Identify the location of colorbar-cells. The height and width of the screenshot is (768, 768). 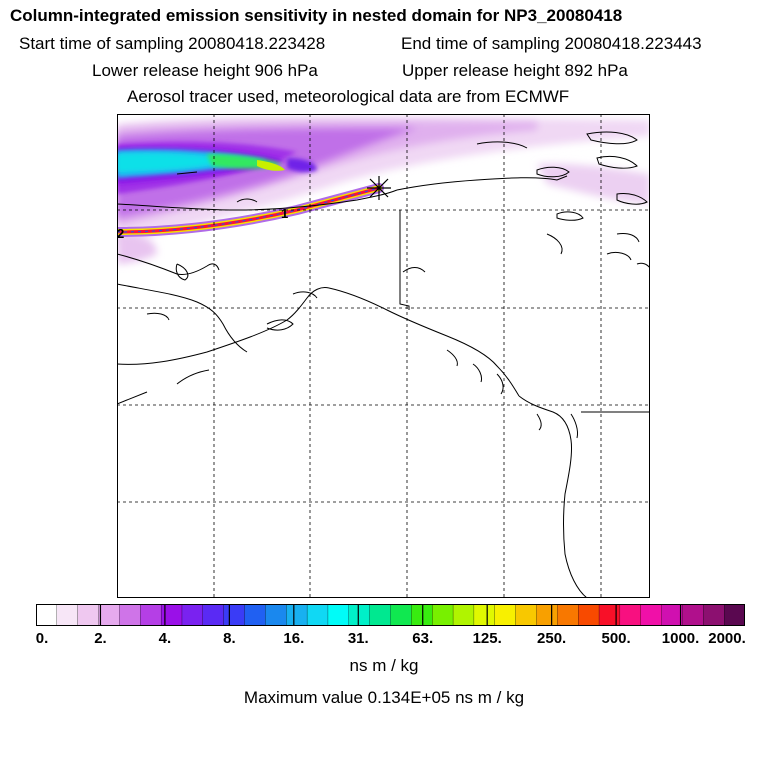
(390, 615).